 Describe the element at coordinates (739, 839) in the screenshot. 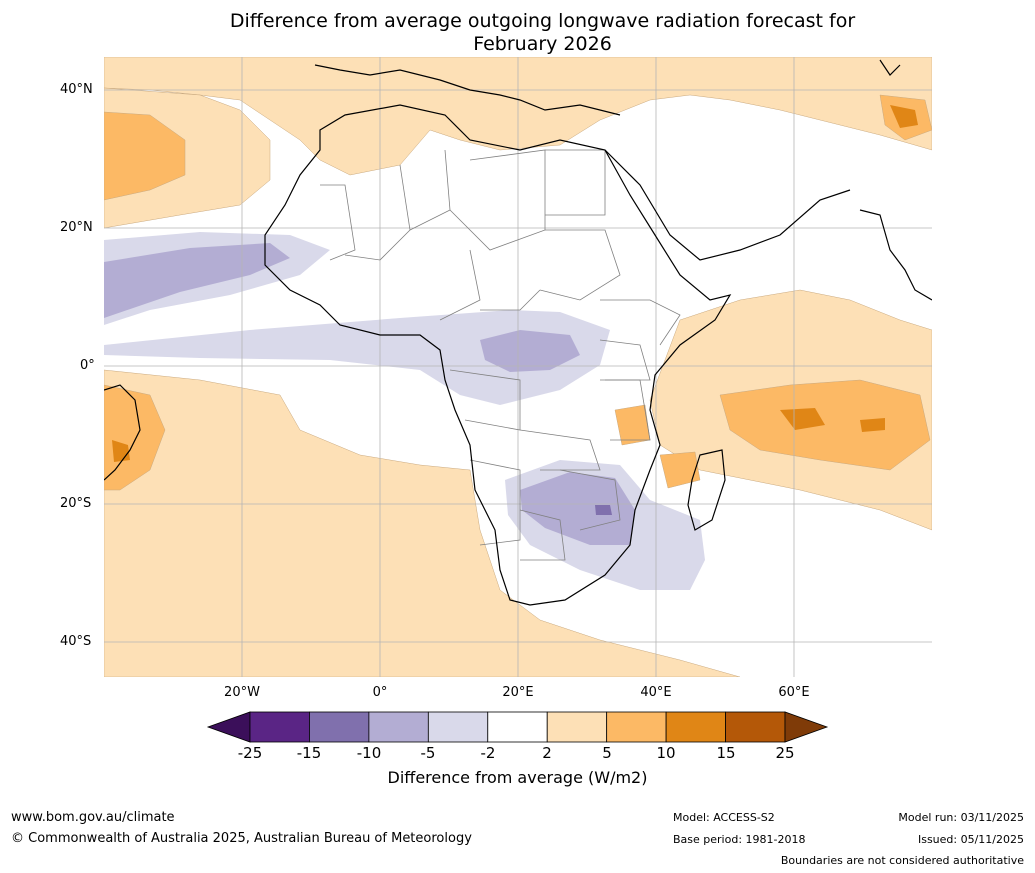

I see `footer-base-period: Base period: 1981-2018` at that location.